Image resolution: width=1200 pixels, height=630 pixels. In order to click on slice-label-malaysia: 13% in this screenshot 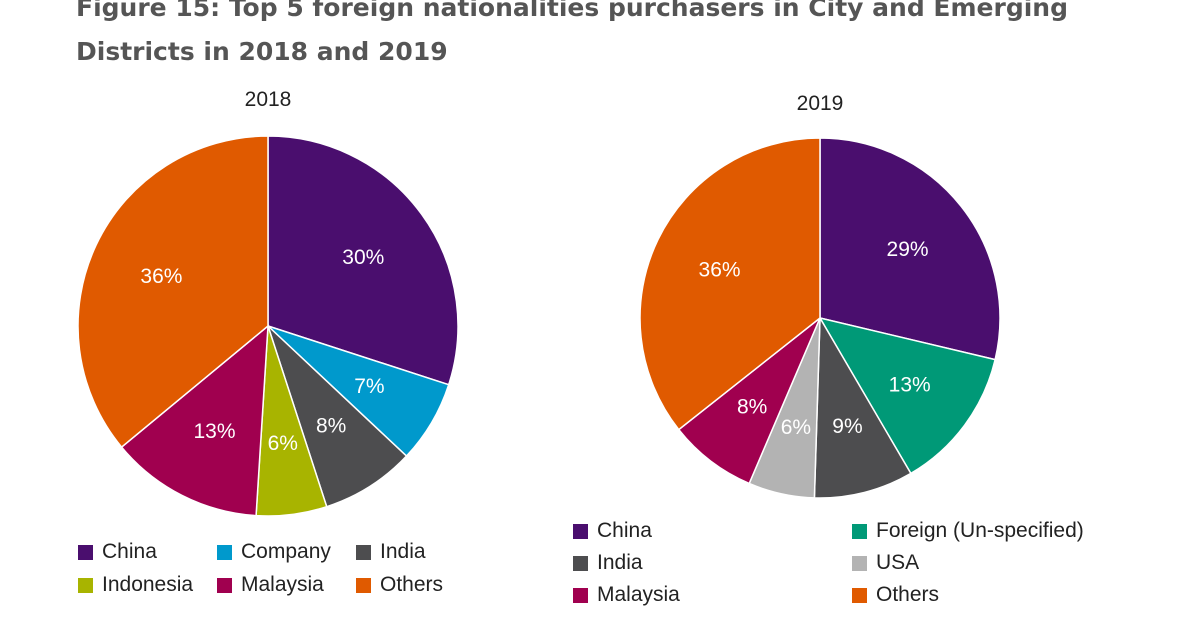, I will do `click(215, 431)`.